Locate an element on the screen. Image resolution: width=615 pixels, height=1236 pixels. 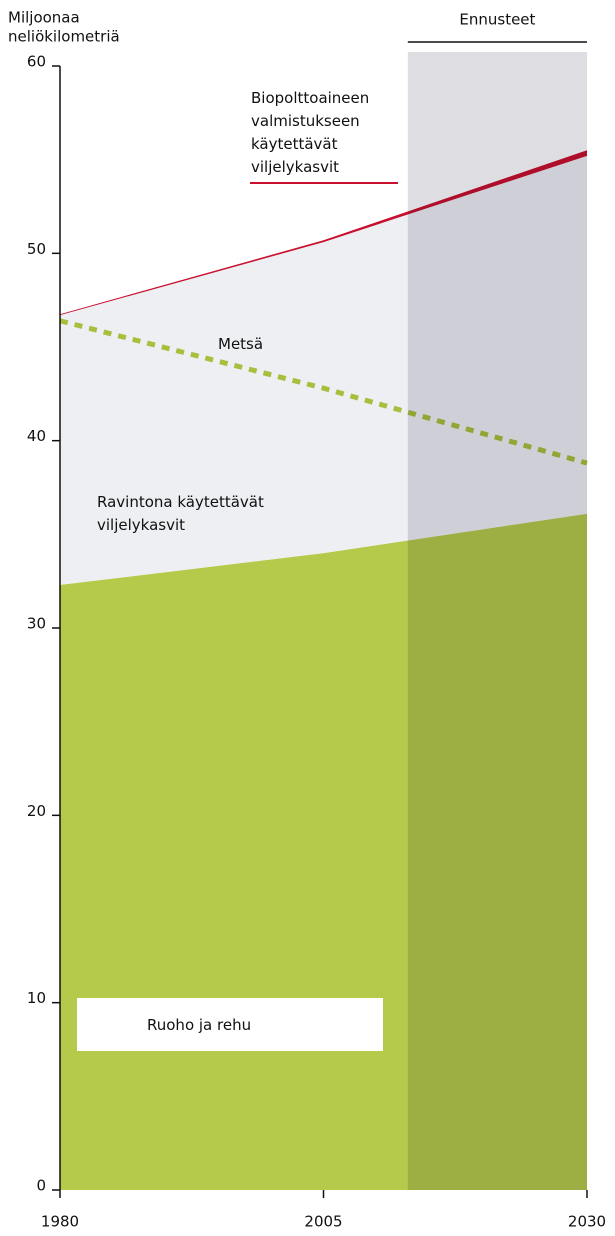
y-tick-label: 50 is located at coordinates (36, 249).